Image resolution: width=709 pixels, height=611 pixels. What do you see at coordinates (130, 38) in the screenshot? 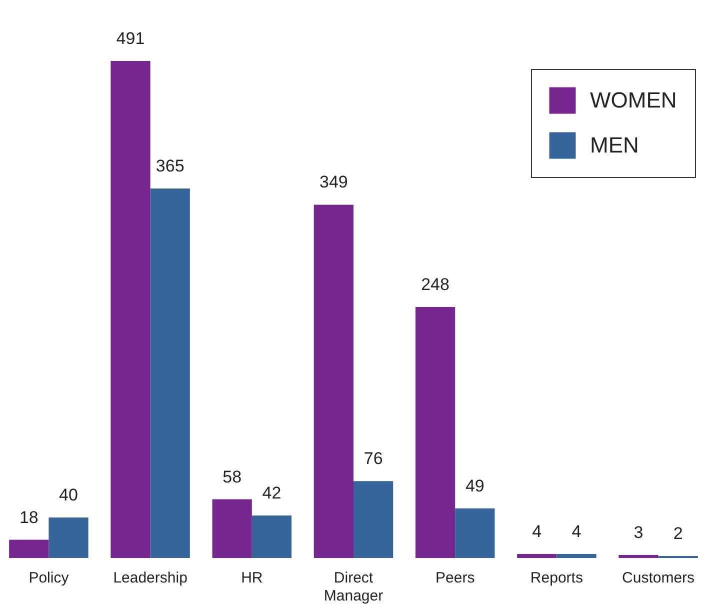
I see `data-label: 491` at bounding box center [130, 38].